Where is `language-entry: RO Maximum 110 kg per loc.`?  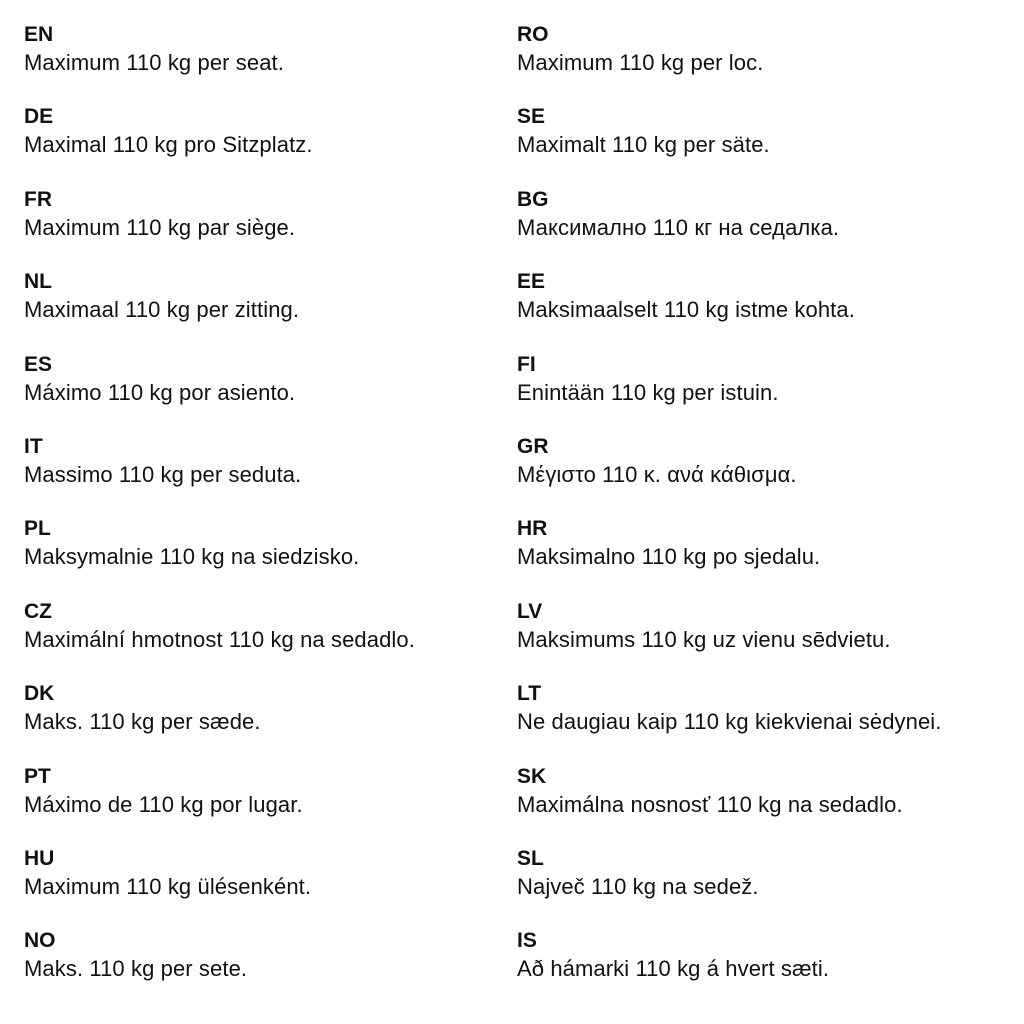 language-entry: RO Maximum 110 kg per loc. is located at coordinates (729, 62).